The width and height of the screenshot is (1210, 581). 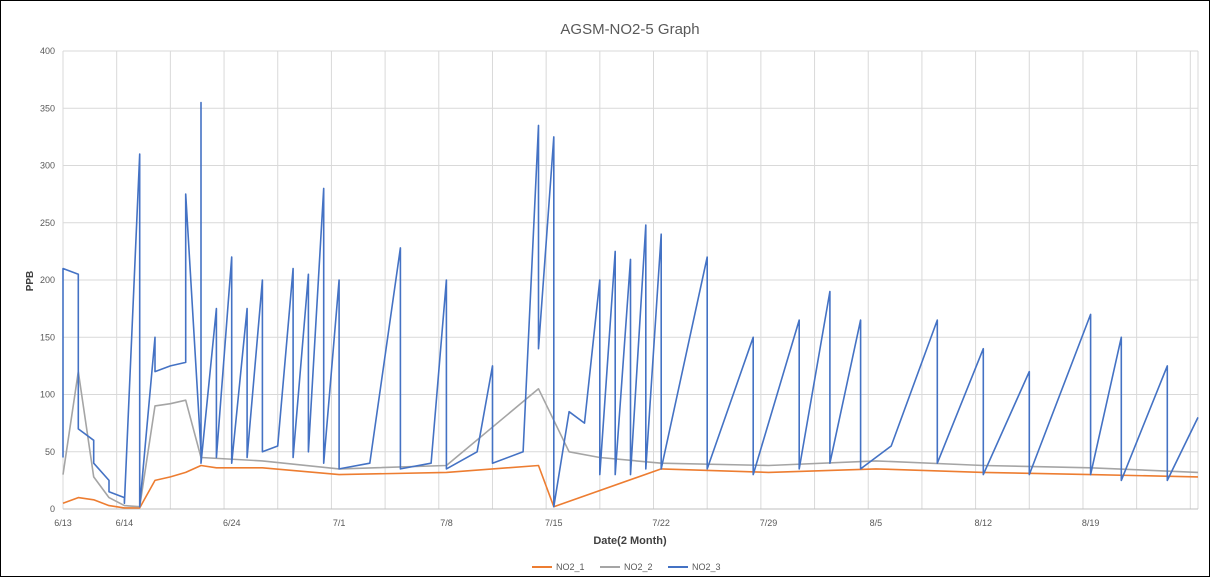 What do you see at coordinates (63, 523) in the screenshot?
I see `x-tick-label: 6/13` at bounding box center [63, 523].